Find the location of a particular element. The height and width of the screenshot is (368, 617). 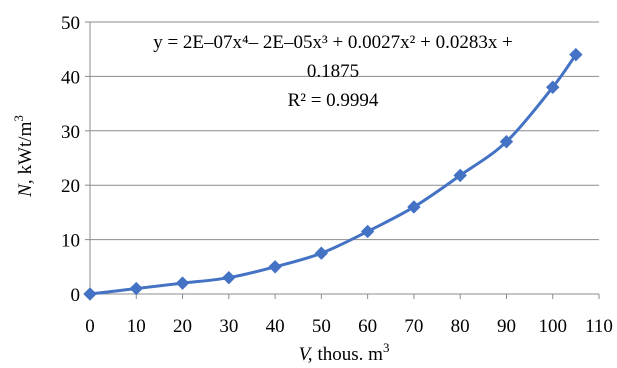

x-tick-label: 40 is located at coordinates (275, 326).